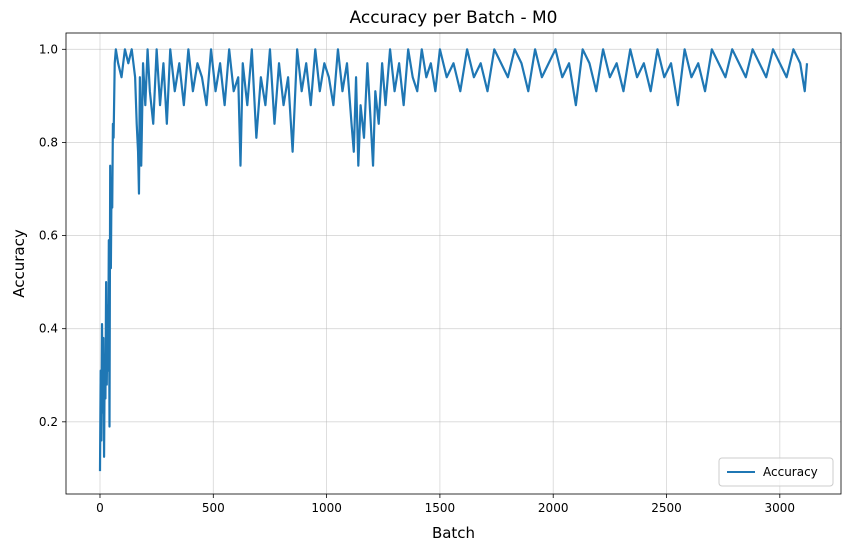 The height and width of the screenshot is (552, 850). What do you see at coordinates (213, 508) in the screenshot?
I see `x-tick-label: 500` at bounding box center [213, 508].